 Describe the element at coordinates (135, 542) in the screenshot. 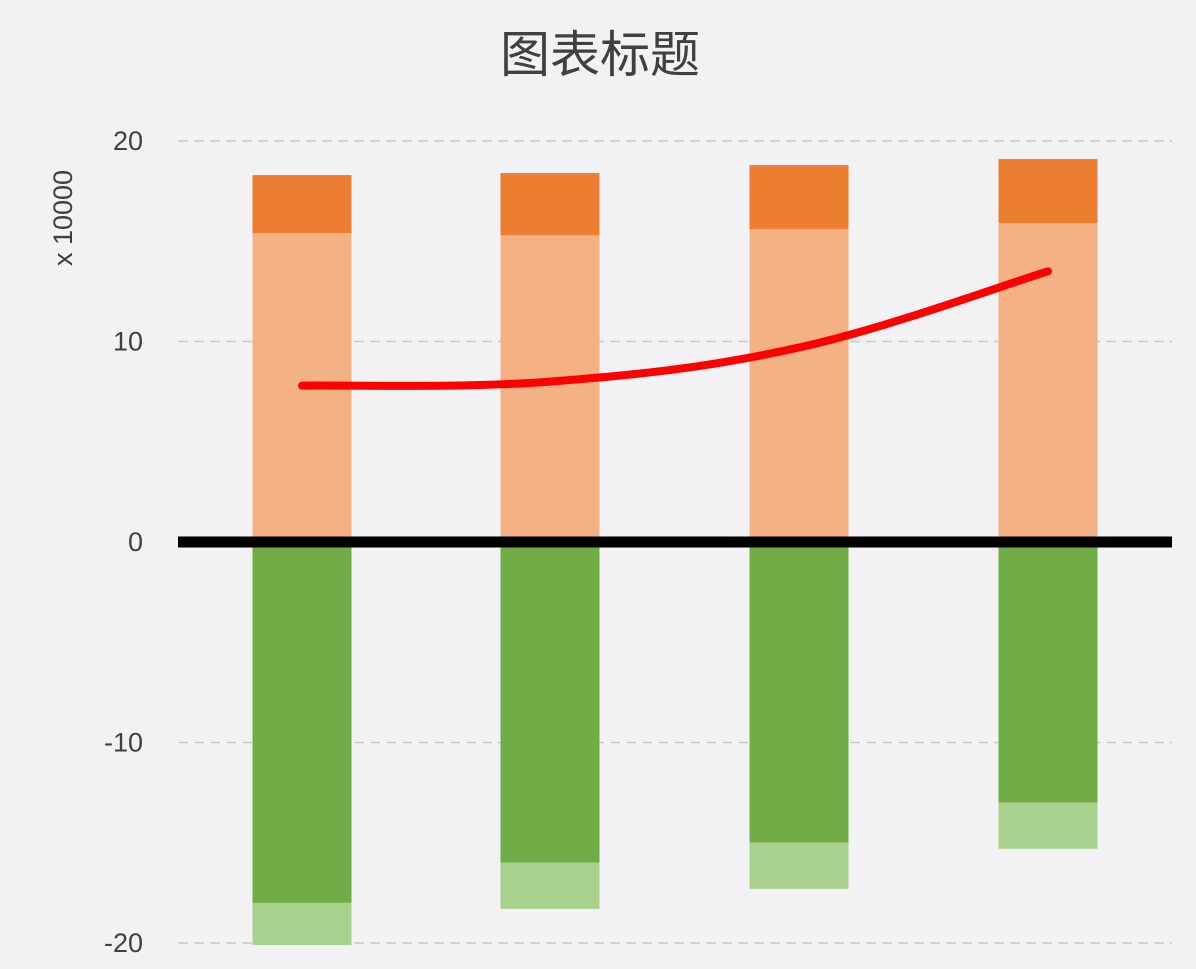

I see `y-tick-label: 0` at that location.